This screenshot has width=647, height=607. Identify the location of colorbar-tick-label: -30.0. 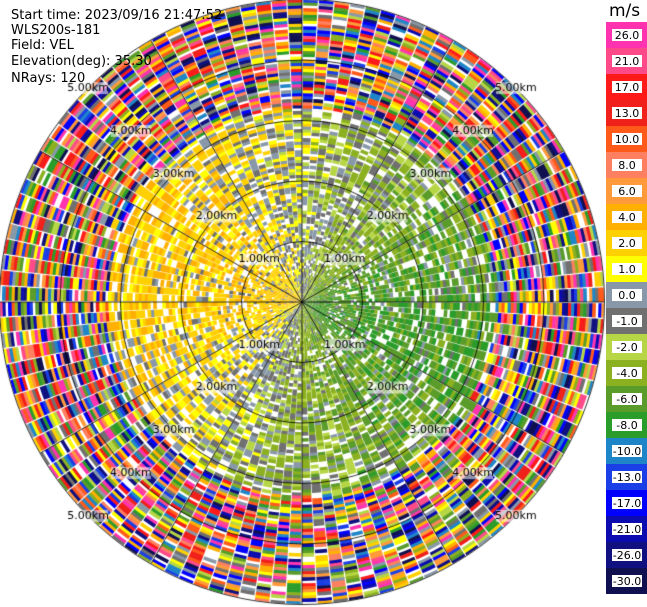
(627, 581).